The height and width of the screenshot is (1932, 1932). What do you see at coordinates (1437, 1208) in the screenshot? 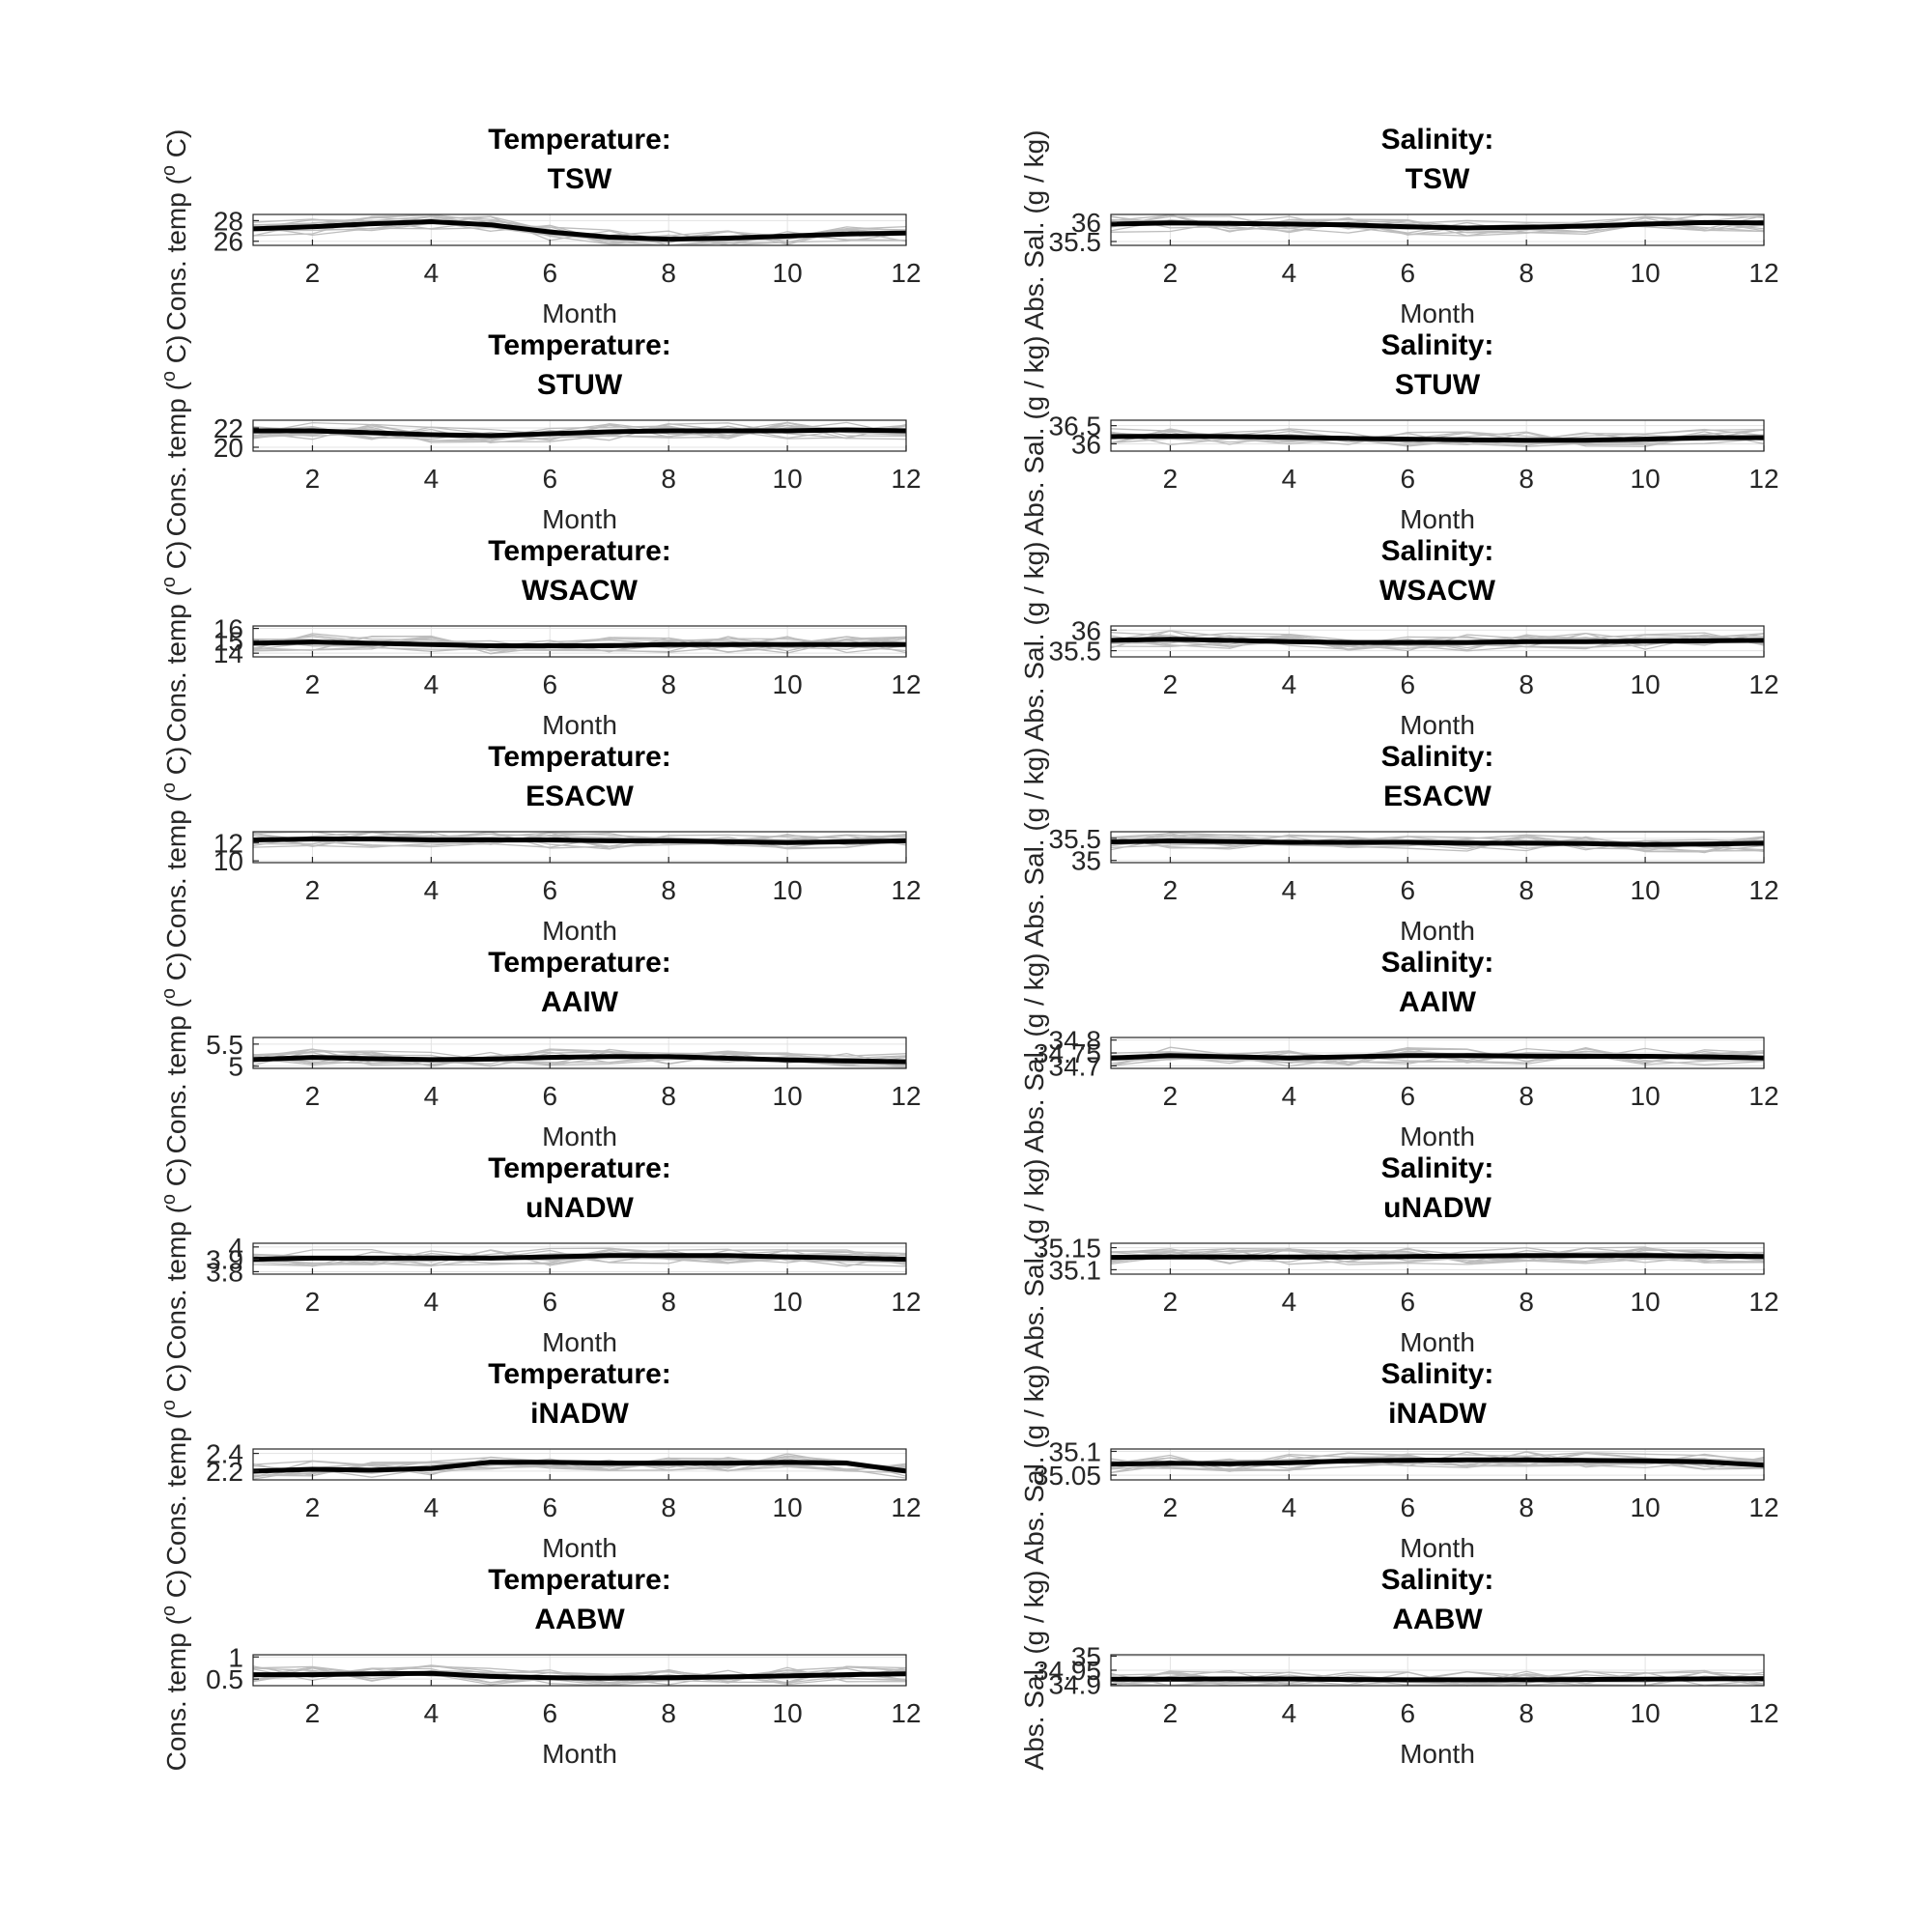
I see `panel-title-line2: uNADW` at bounding box center [1437, 1208].